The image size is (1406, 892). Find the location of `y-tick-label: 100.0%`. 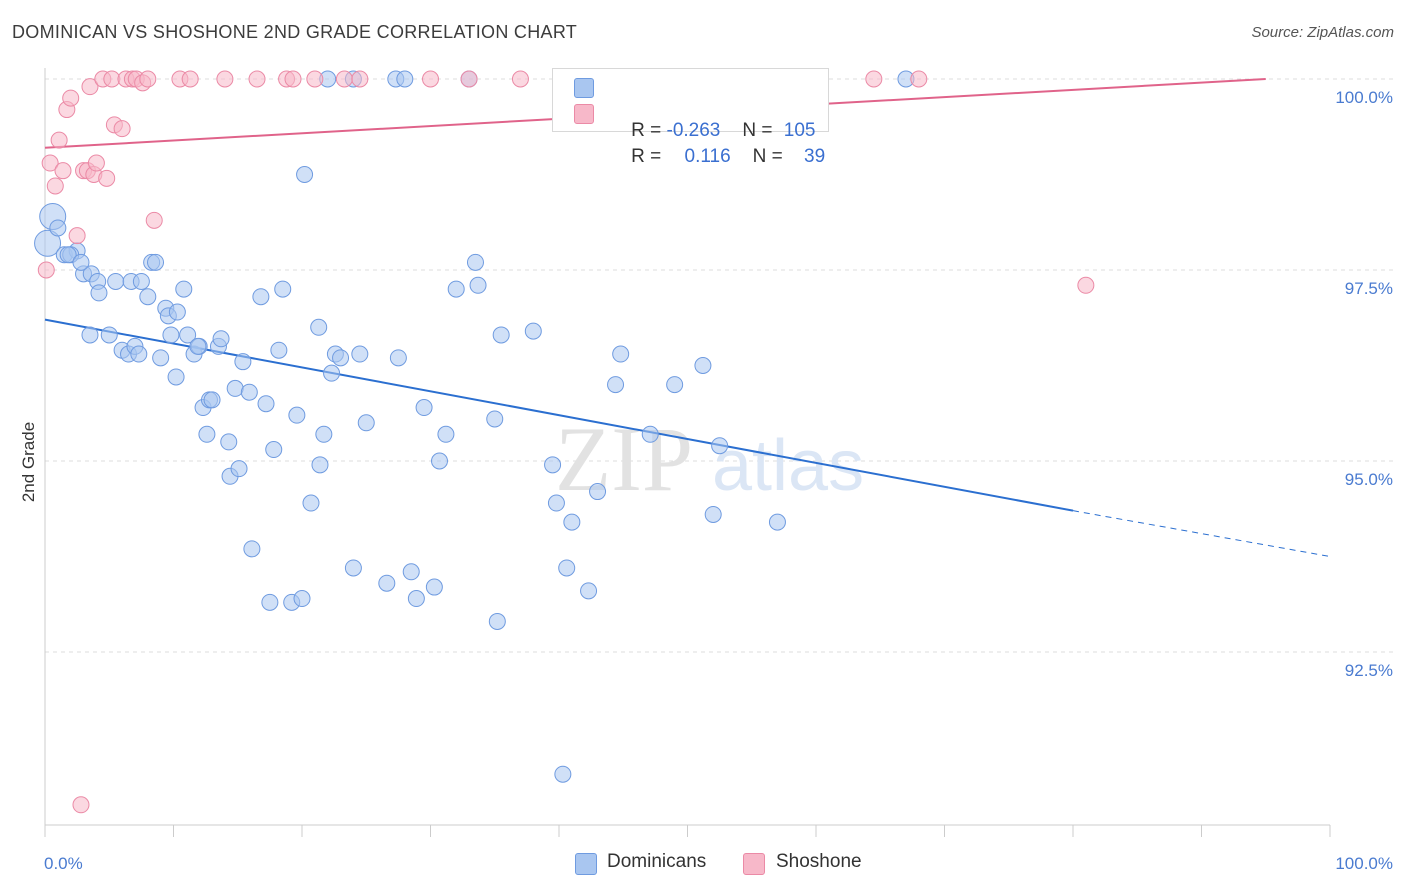

y-tick-label: 100.0% is located at coordinates (1364, 97).